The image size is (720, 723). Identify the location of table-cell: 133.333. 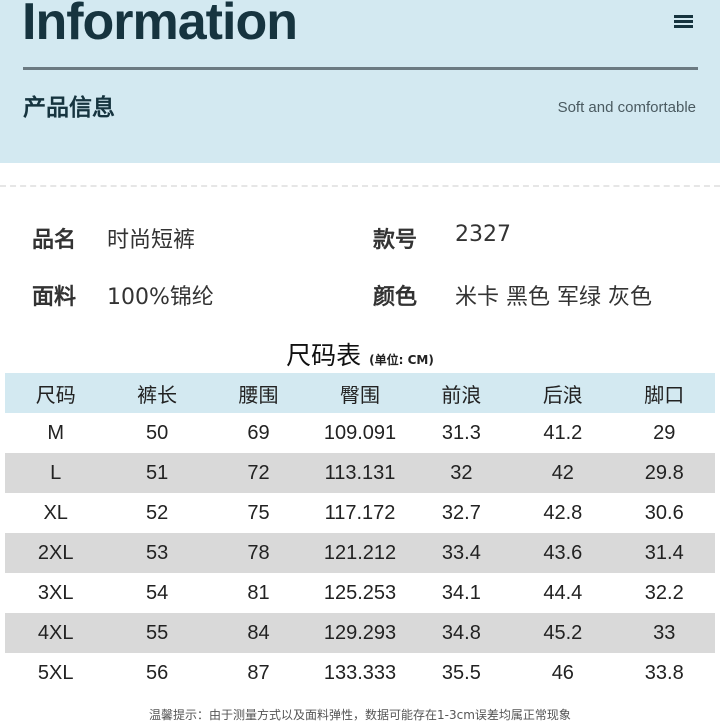
(360, 672).